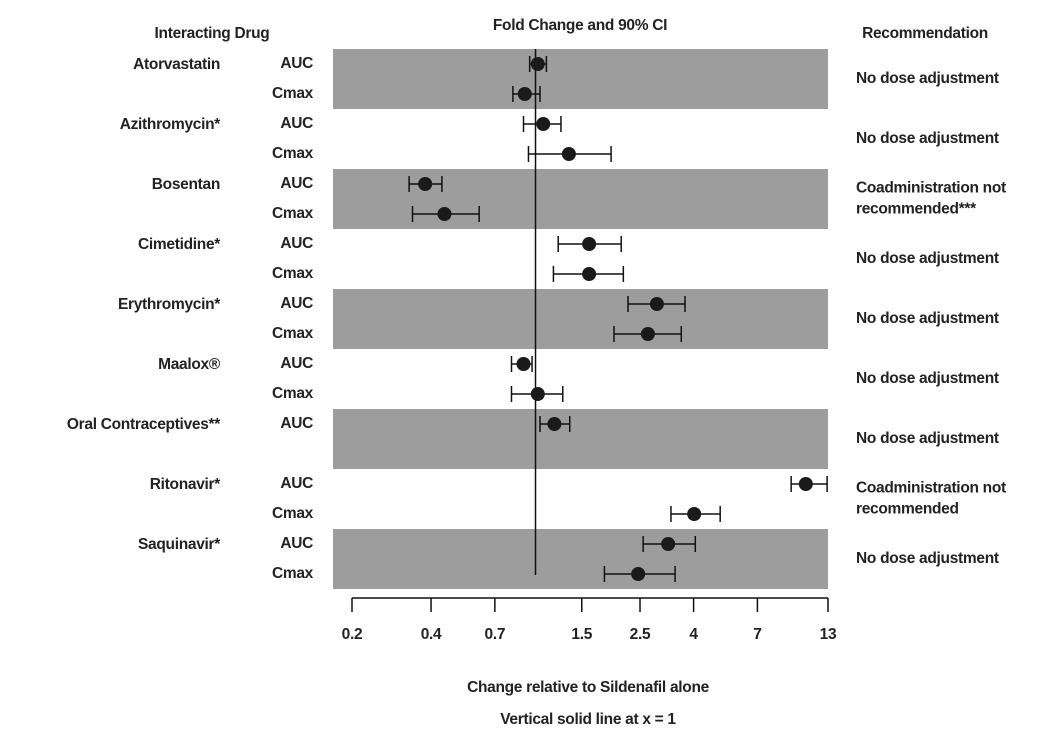 The image size is (1037, 734). Describe the element at coordinates (179, 244) in the screenshot. I see `drug-label: Cimetidine*` at that location.